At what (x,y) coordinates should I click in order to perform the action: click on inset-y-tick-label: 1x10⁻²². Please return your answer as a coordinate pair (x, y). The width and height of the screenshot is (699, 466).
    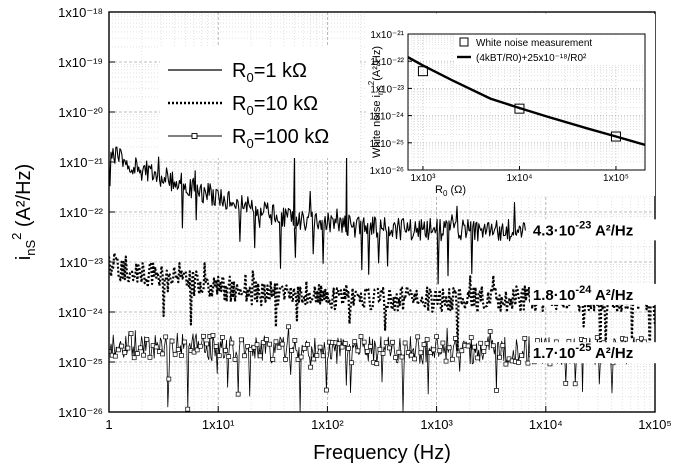
    Looking at the image, I should click on (387, 62).